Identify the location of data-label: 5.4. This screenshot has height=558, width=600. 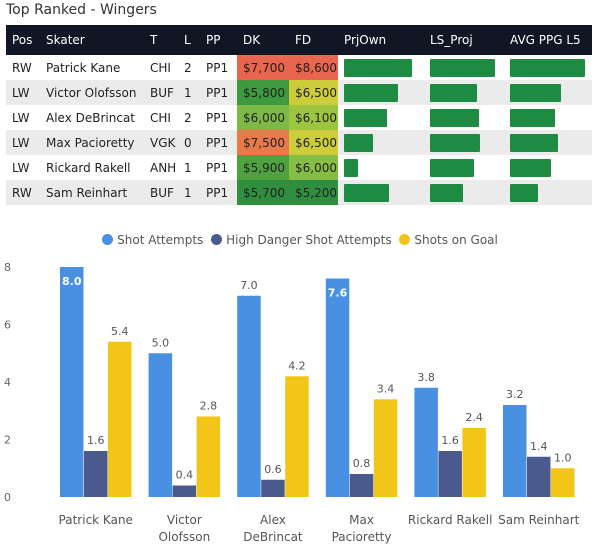
(120, 331).